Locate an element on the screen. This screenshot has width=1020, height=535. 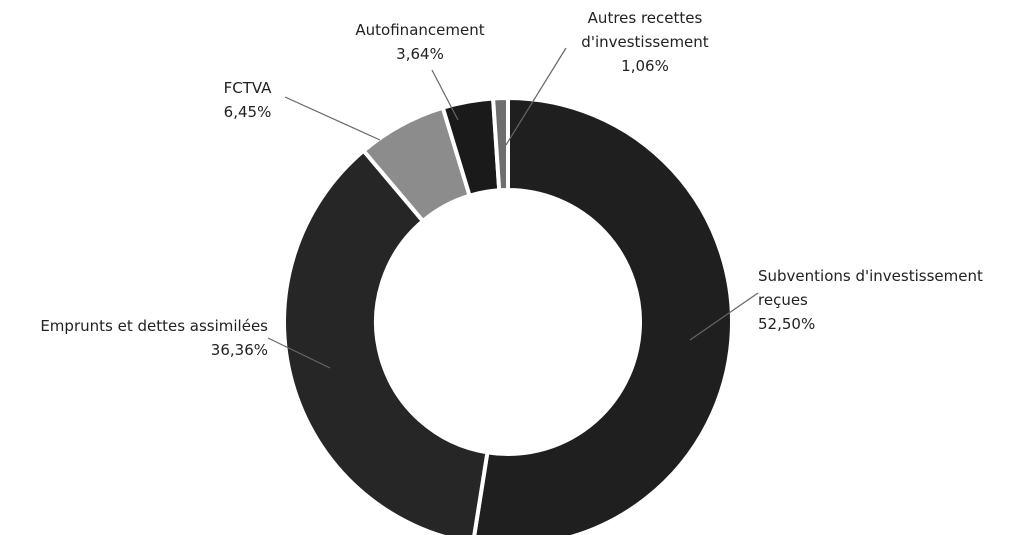
slice-label: Autres recettes d'investissement 1,06% is located at coordinates (645, 42).